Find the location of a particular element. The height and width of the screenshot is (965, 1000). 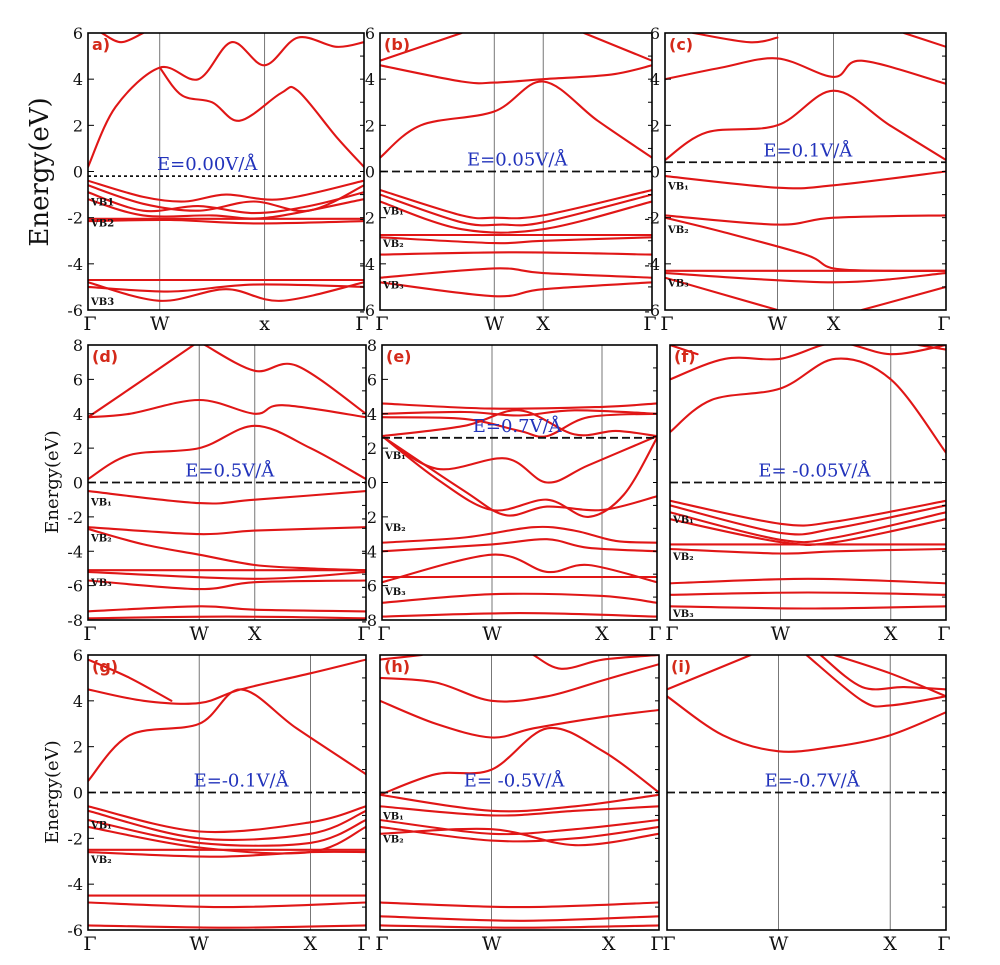

kpoint-label-b-2: X is located at coordinates (543, 324).